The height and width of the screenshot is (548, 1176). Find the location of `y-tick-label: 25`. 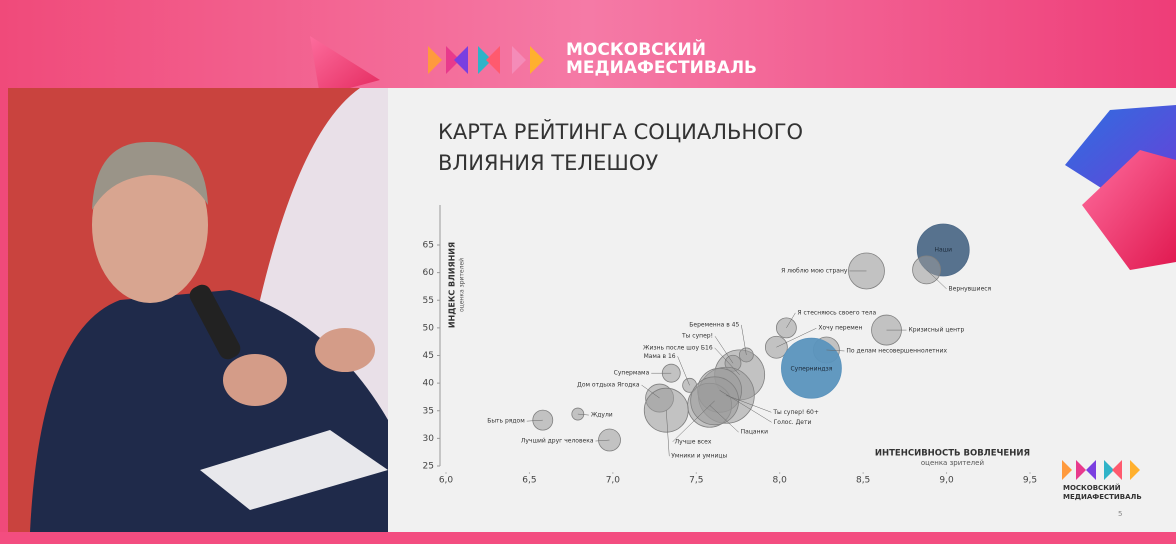

y-tick-label: 25 is located at coordinates (428, 467).